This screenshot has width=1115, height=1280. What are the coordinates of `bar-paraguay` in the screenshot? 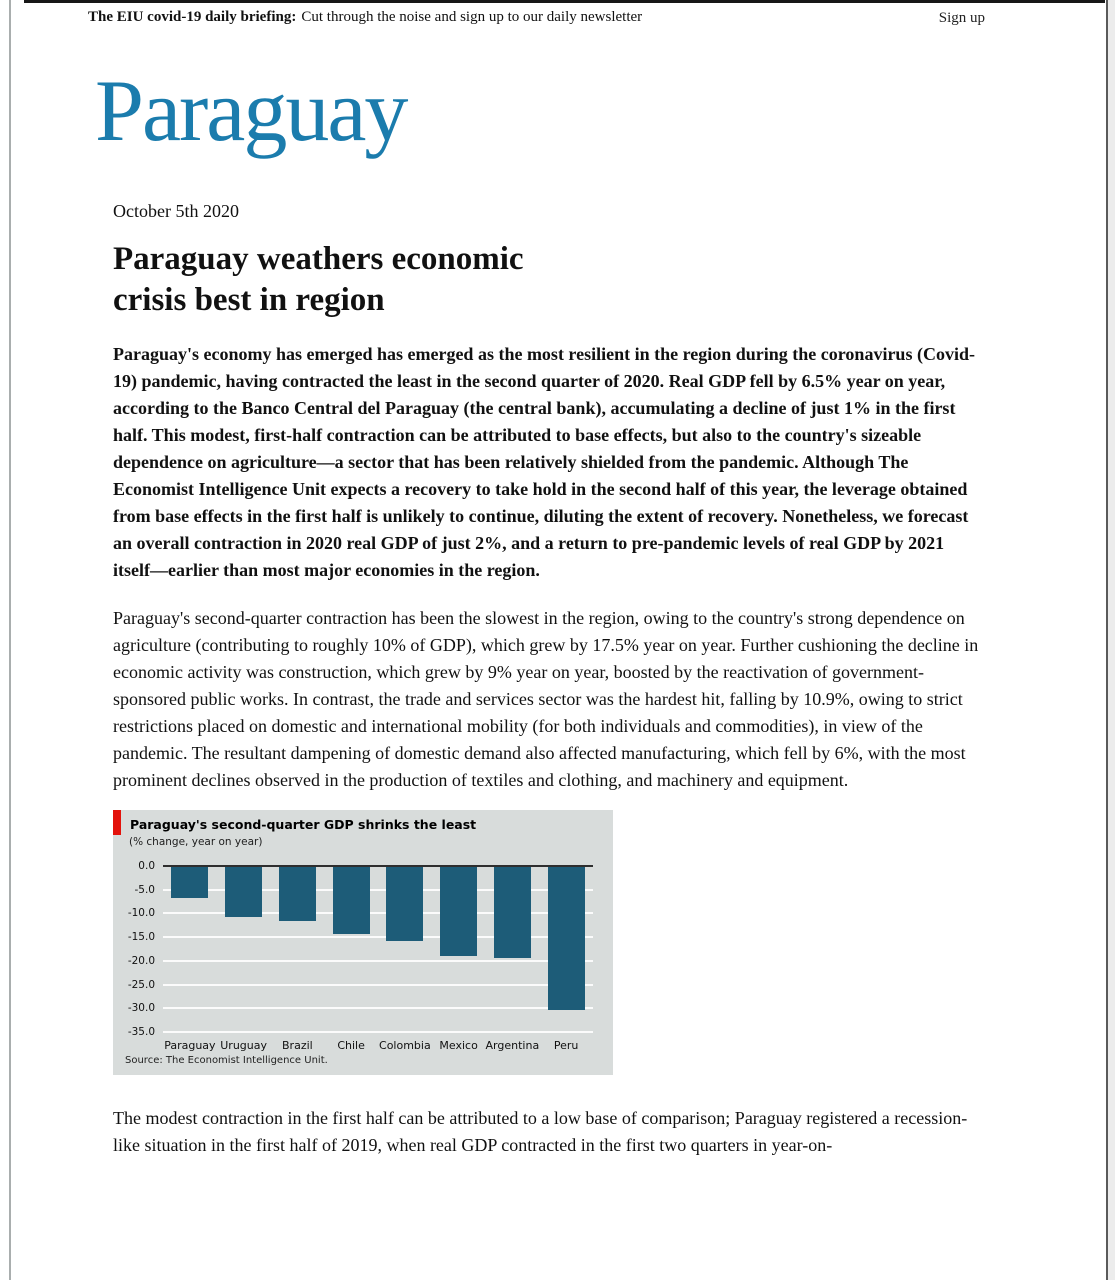 It's located at (190, 882).